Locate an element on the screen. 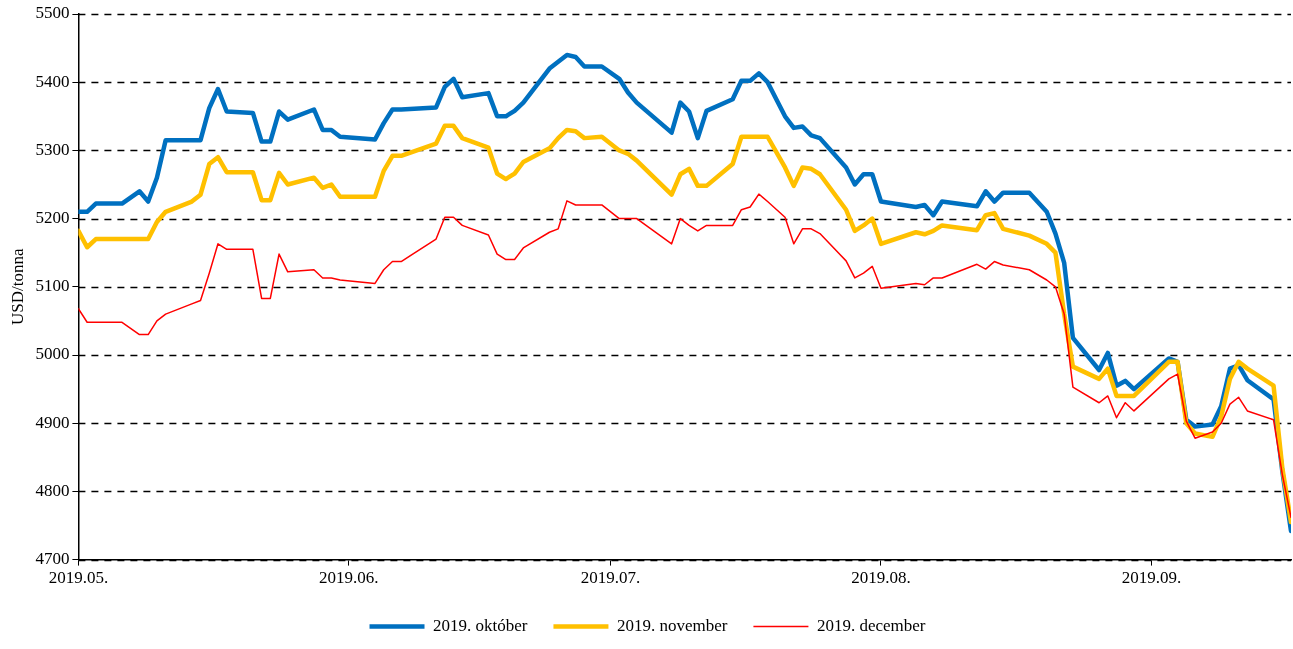 The image size is (1293, 649). x-tick-label: 2019.05. is located at coordinates (78, 578).